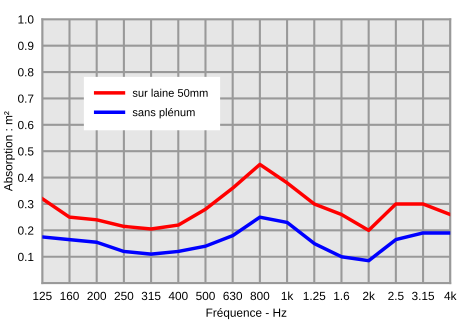 The width and height of the screenshot is (470, 321). Describe the element at coordinates (69, 296) in the screenshot. I see `x-tick-label: 160` at that location.